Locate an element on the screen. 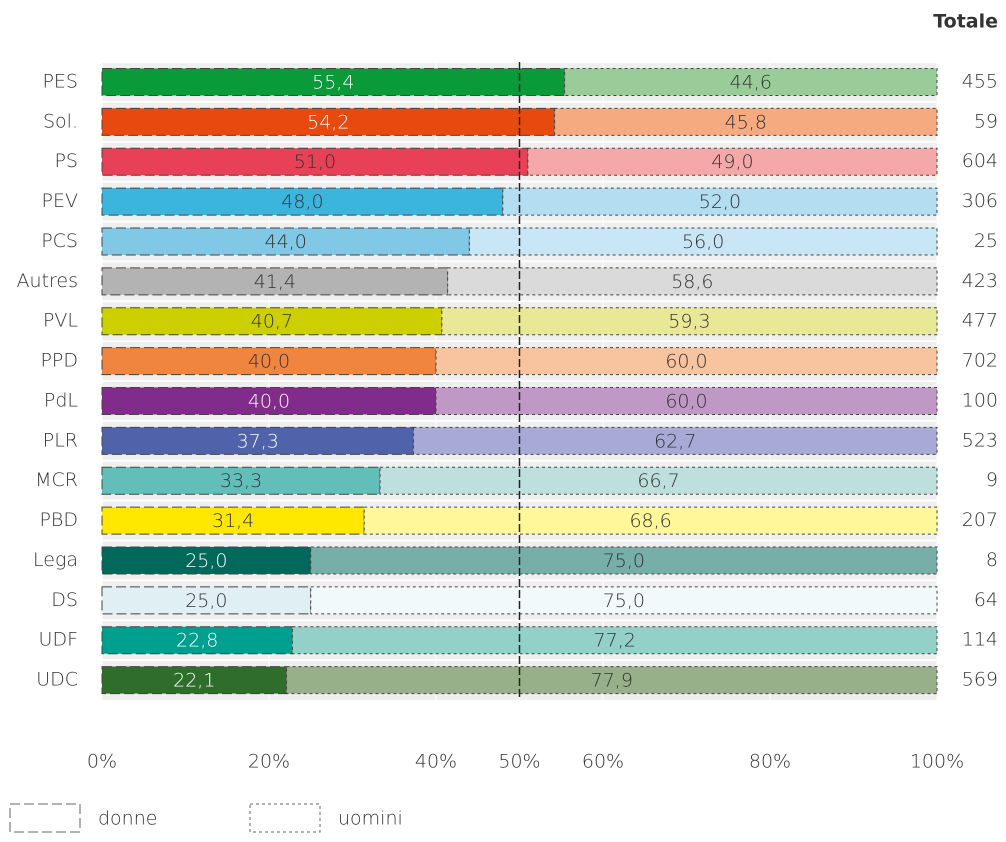 The image size is (1006, 842). value-label: 66,7 is located at coordinates (658, 481).